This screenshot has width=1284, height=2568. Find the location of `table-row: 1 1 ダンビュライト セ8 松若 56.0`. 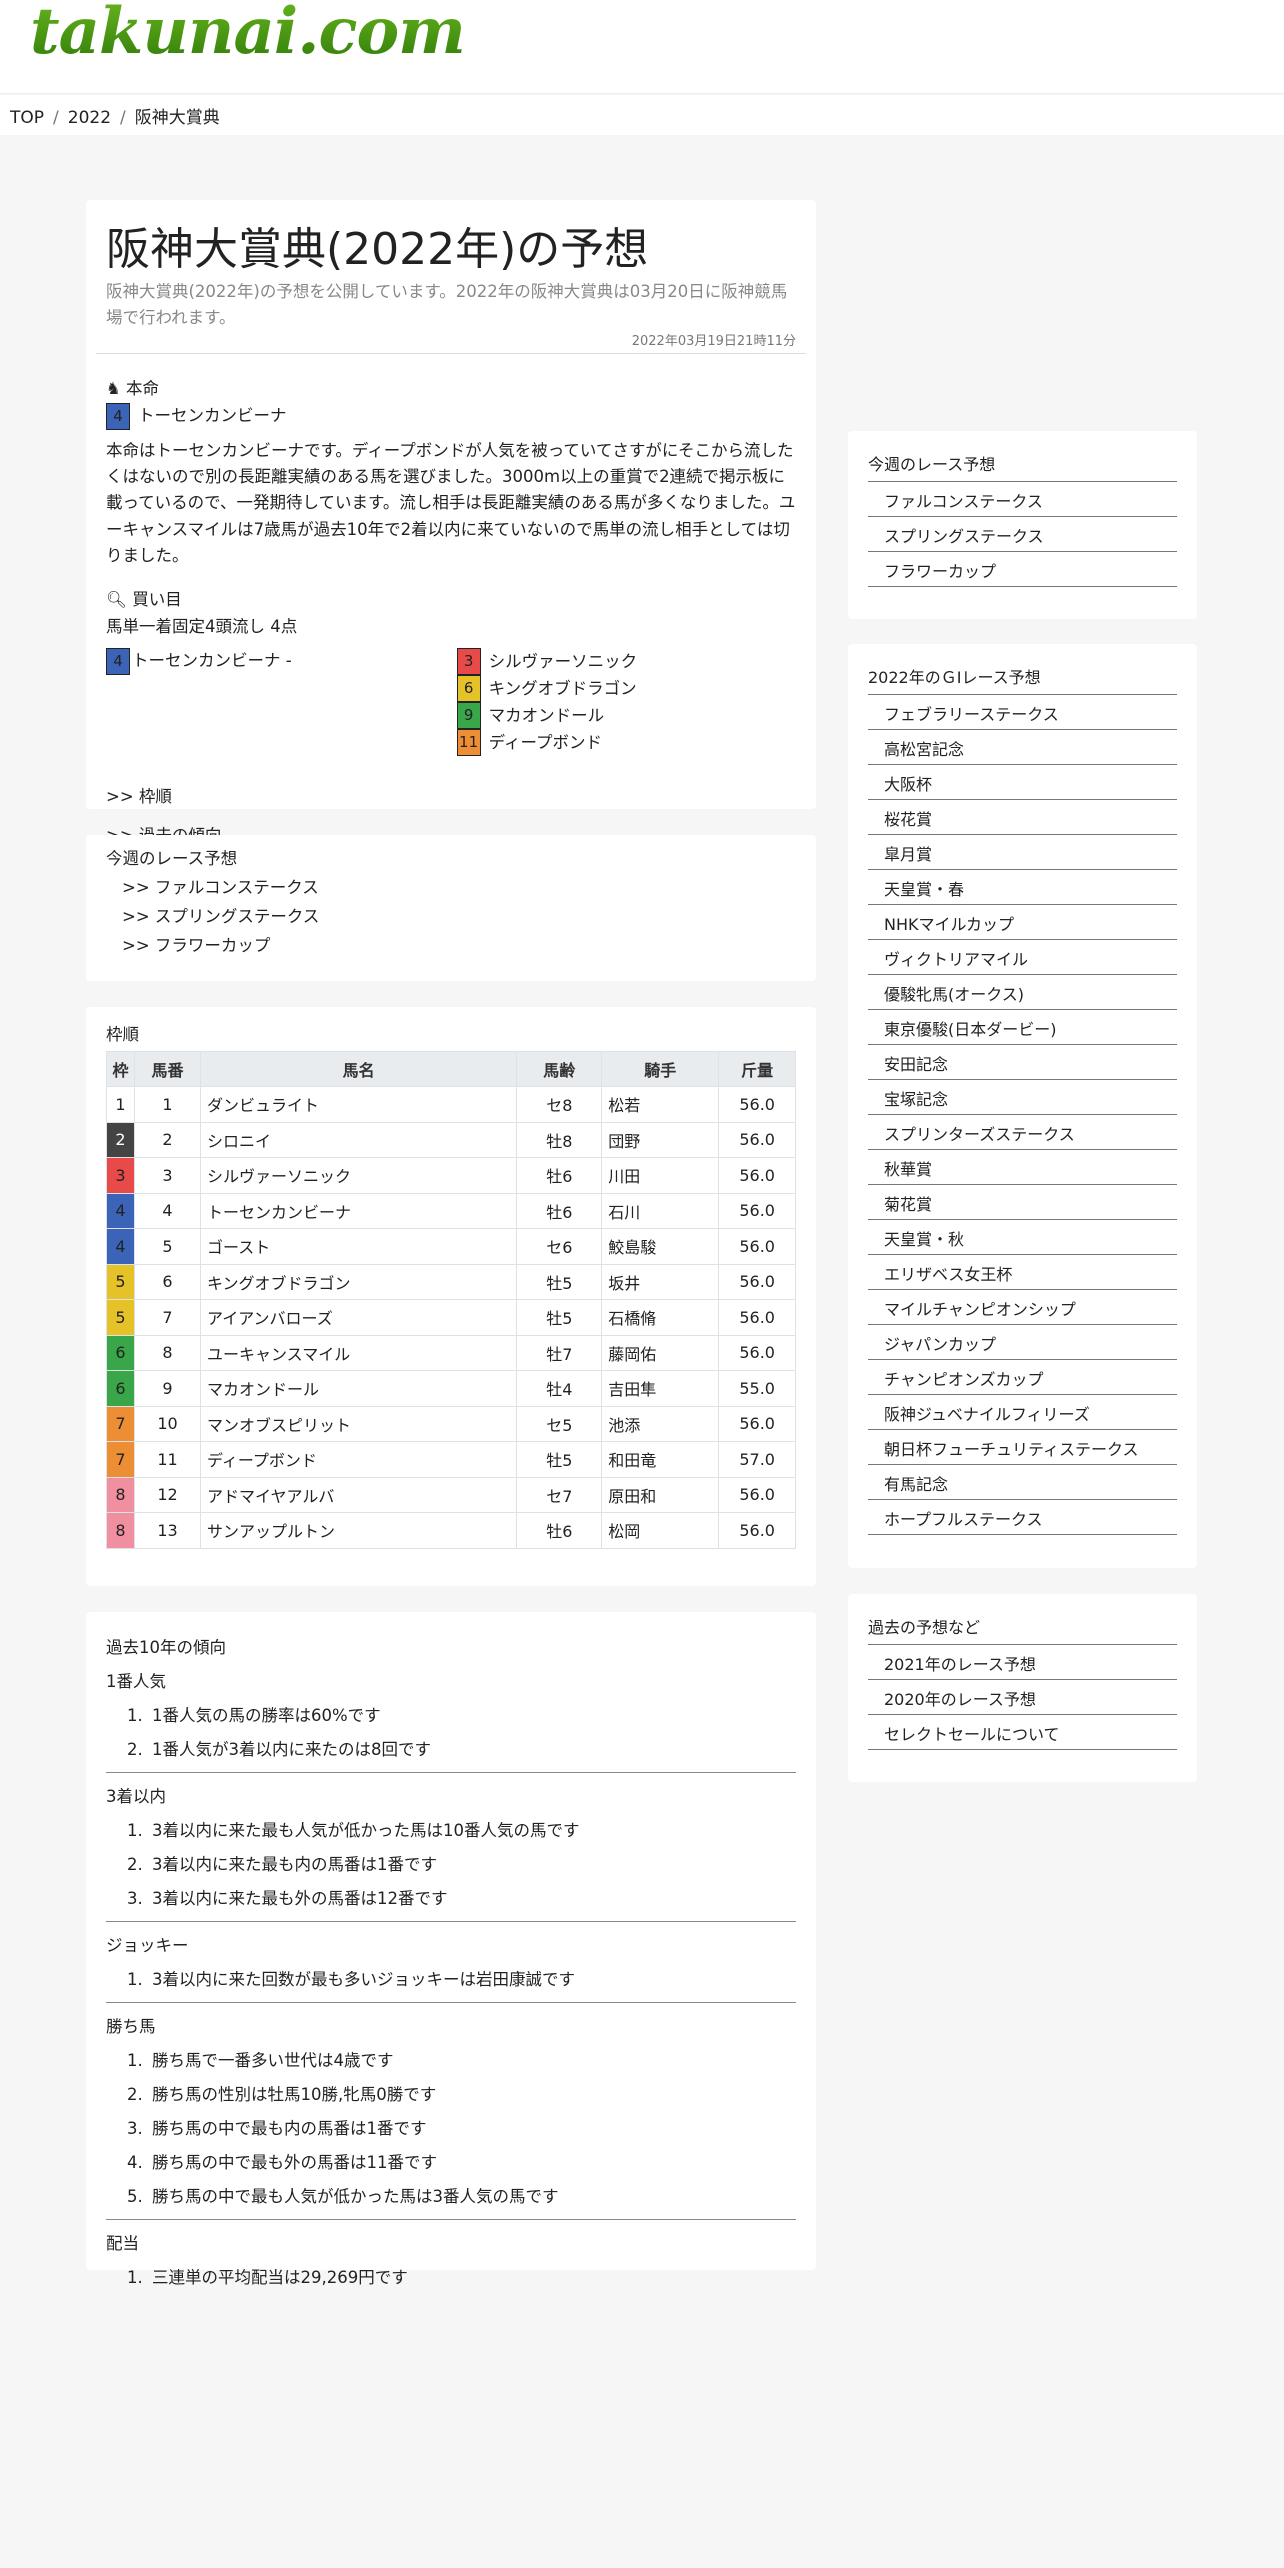

table-row: 1 1 ダンビュライト セ8 松若 56.0 is located at coordinates (451, 1104).